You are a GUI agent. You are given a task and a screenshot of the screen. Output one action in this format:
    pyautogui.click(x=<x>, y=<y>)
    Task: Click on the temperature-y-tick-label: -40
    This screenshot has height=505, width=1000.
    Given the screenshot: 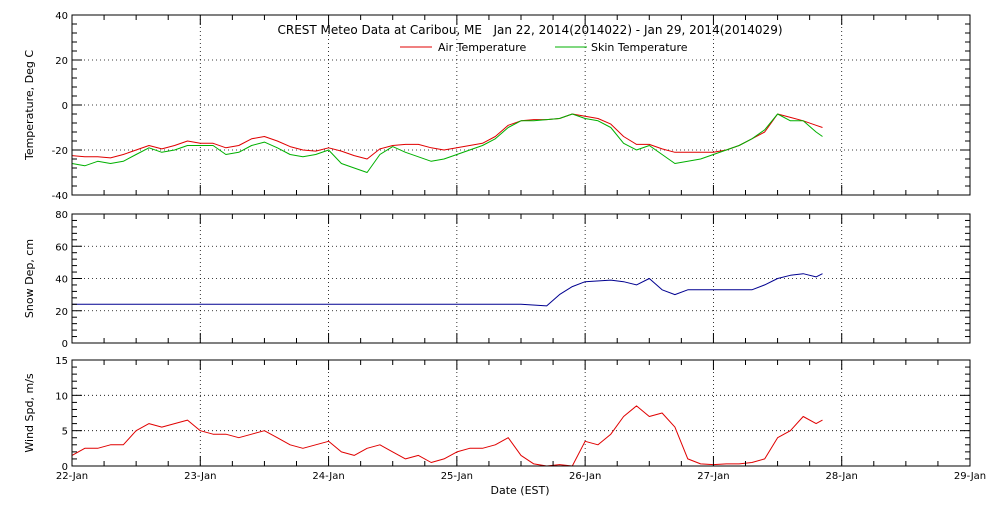 What is the action you would take?
    pyautogui.click(x=60, y=196)
    